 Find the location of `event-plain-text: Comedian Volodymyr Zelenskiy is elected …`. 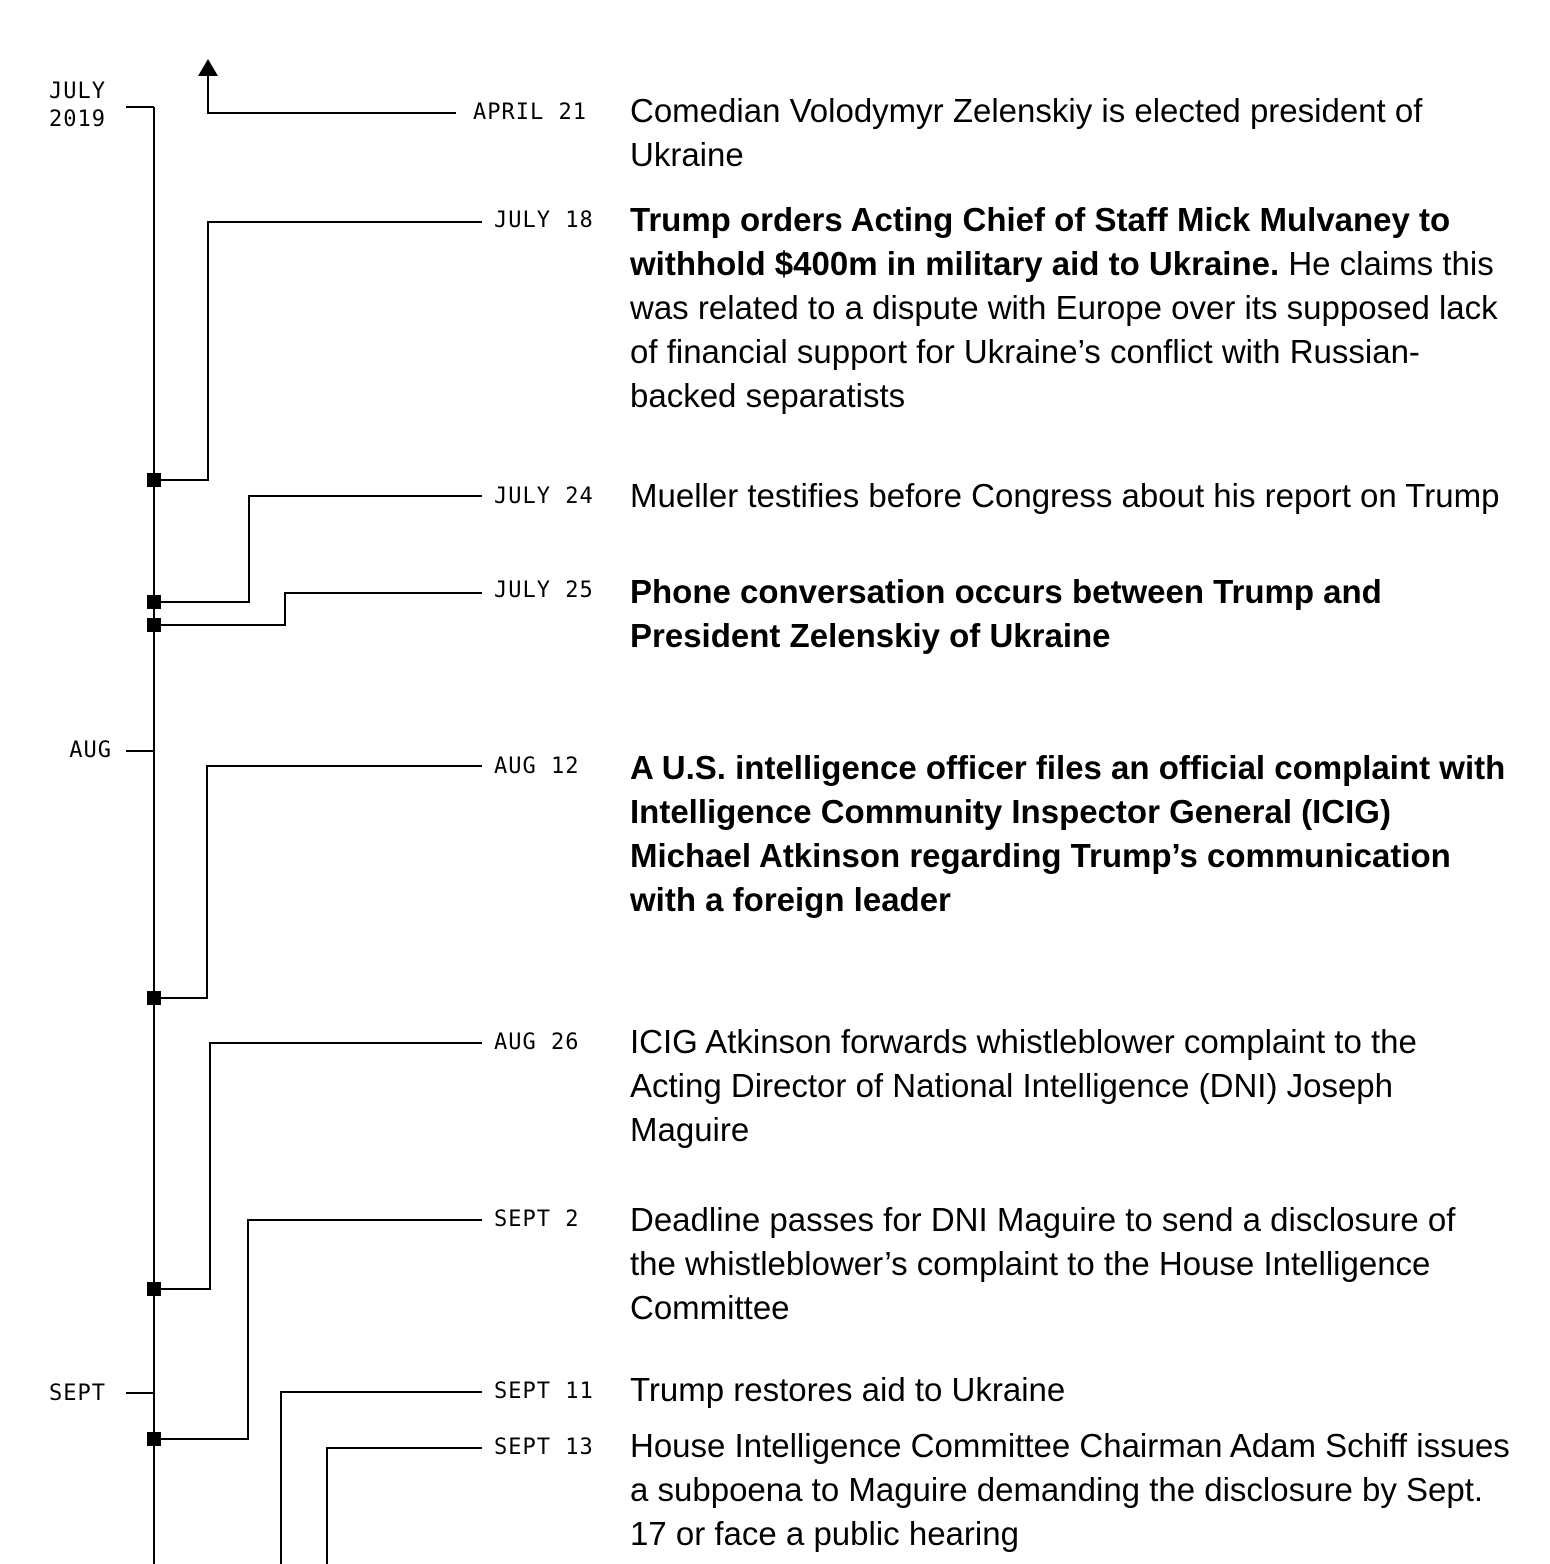

event-plain-text: Comedian Volodymyr Zelenskiy is elected … is located at coordinates (1026, 132).